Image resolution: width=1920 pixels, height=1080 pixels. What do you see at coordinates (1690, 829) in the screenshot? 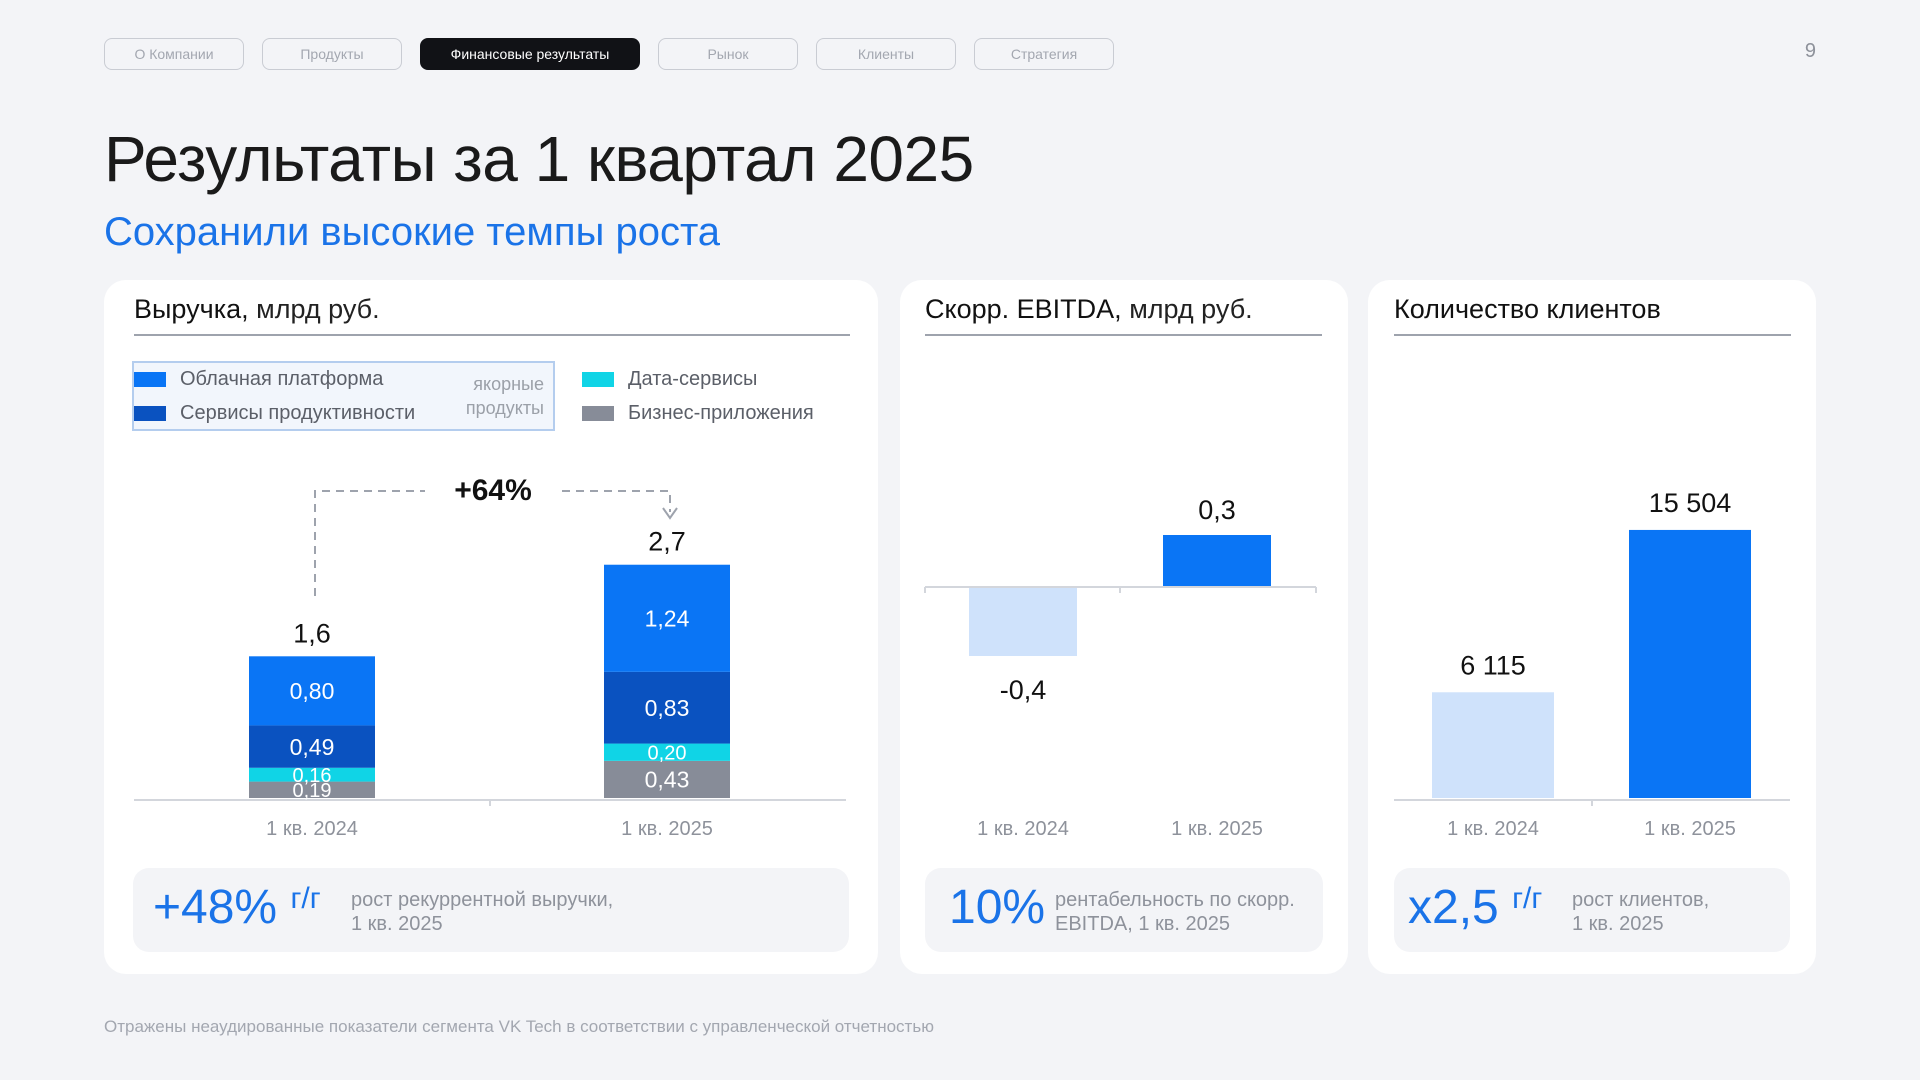
I see `clients-category-label: 1 кв. 2025` at bounding box center [1690, 829].